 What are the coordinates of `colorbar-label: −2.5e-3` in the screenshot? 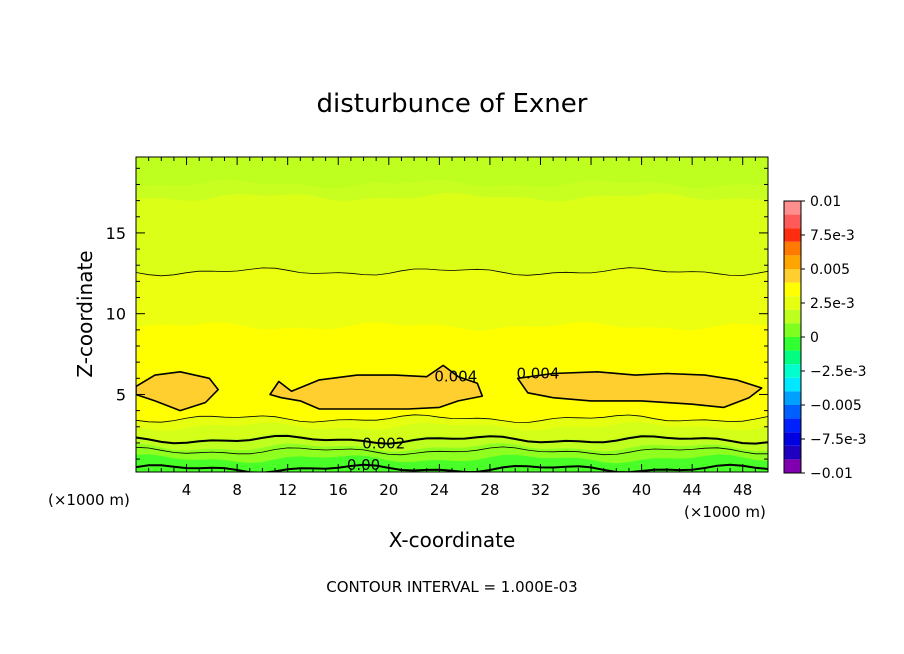 It's located at (838, 372).